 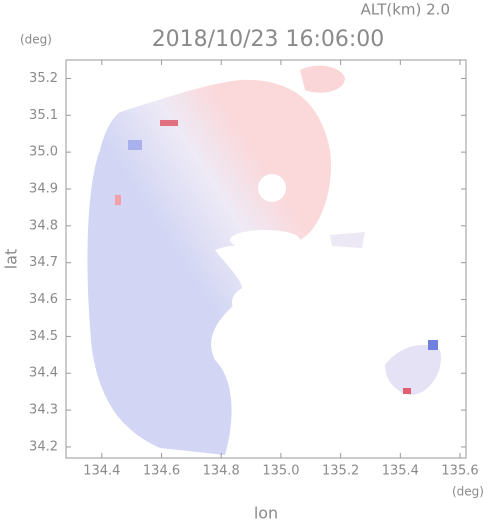 I want to click on x-unit: (deg), so click(x=468, y=492).